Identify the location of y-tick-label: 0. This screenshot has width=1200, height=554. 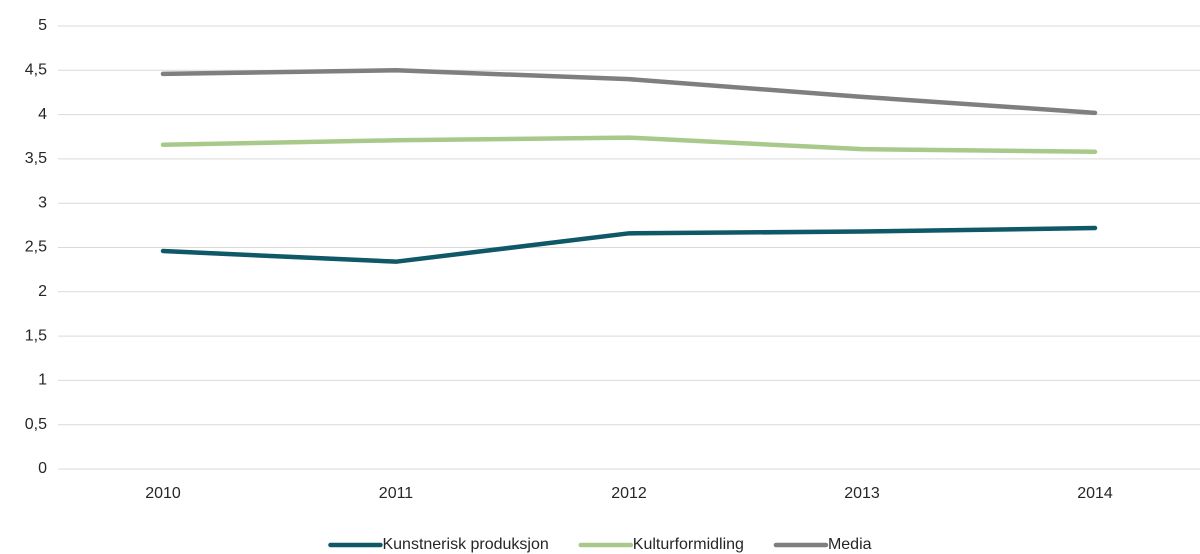
(42, 468).